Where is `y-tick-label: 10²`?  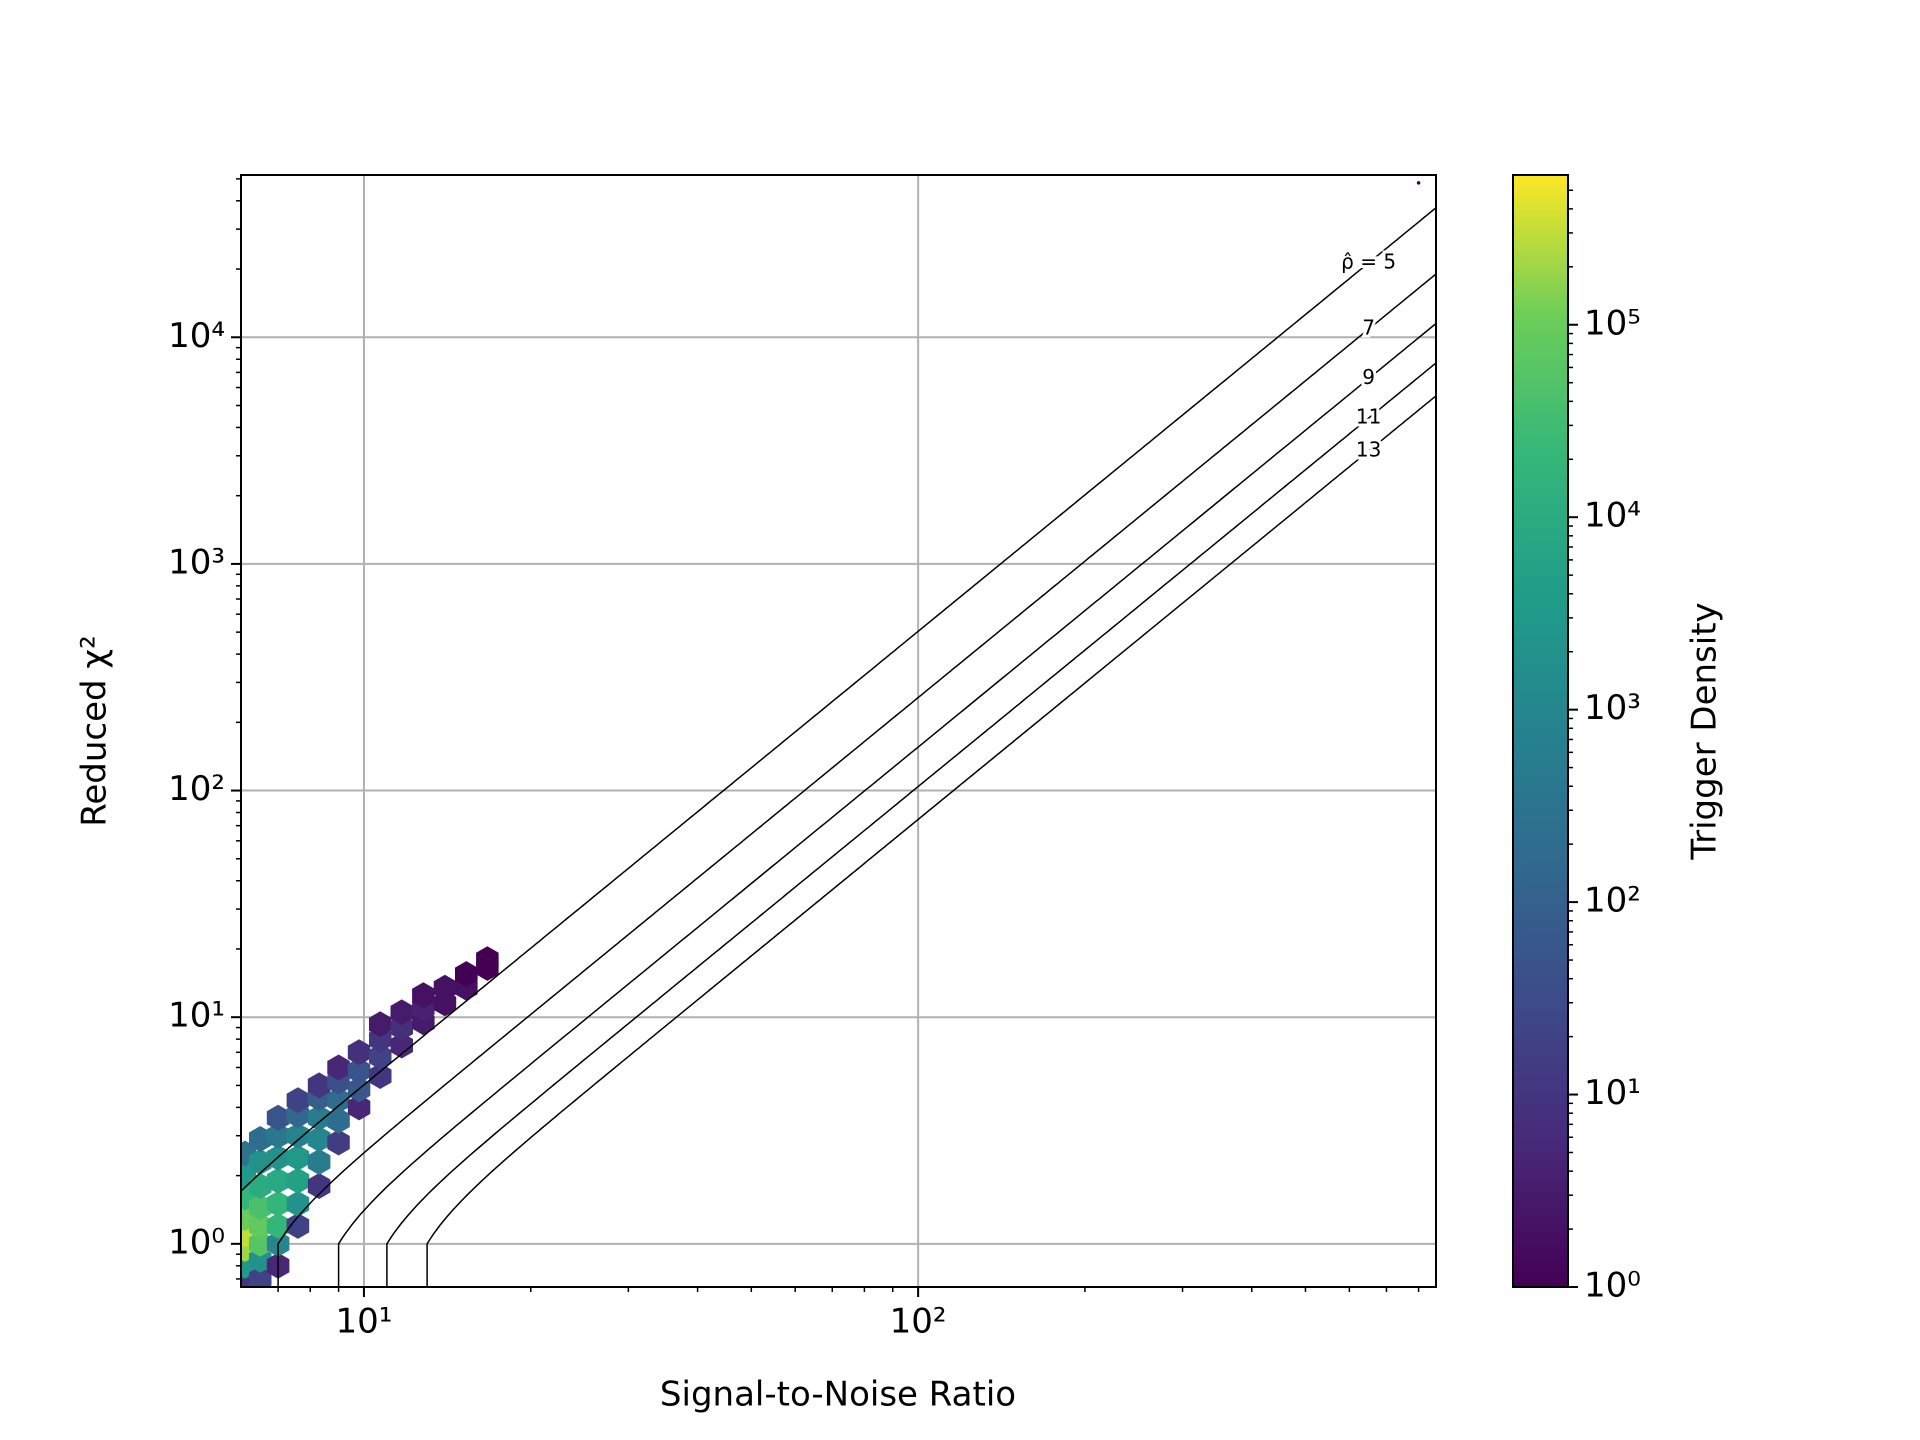
y-tick-label: 10² is located at coordinates (196, 789).